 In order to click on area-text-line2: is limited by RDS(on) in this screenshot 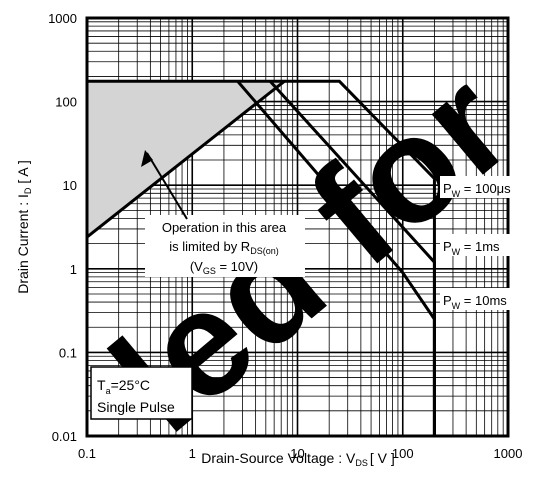, I will do `click(223, 247)`.